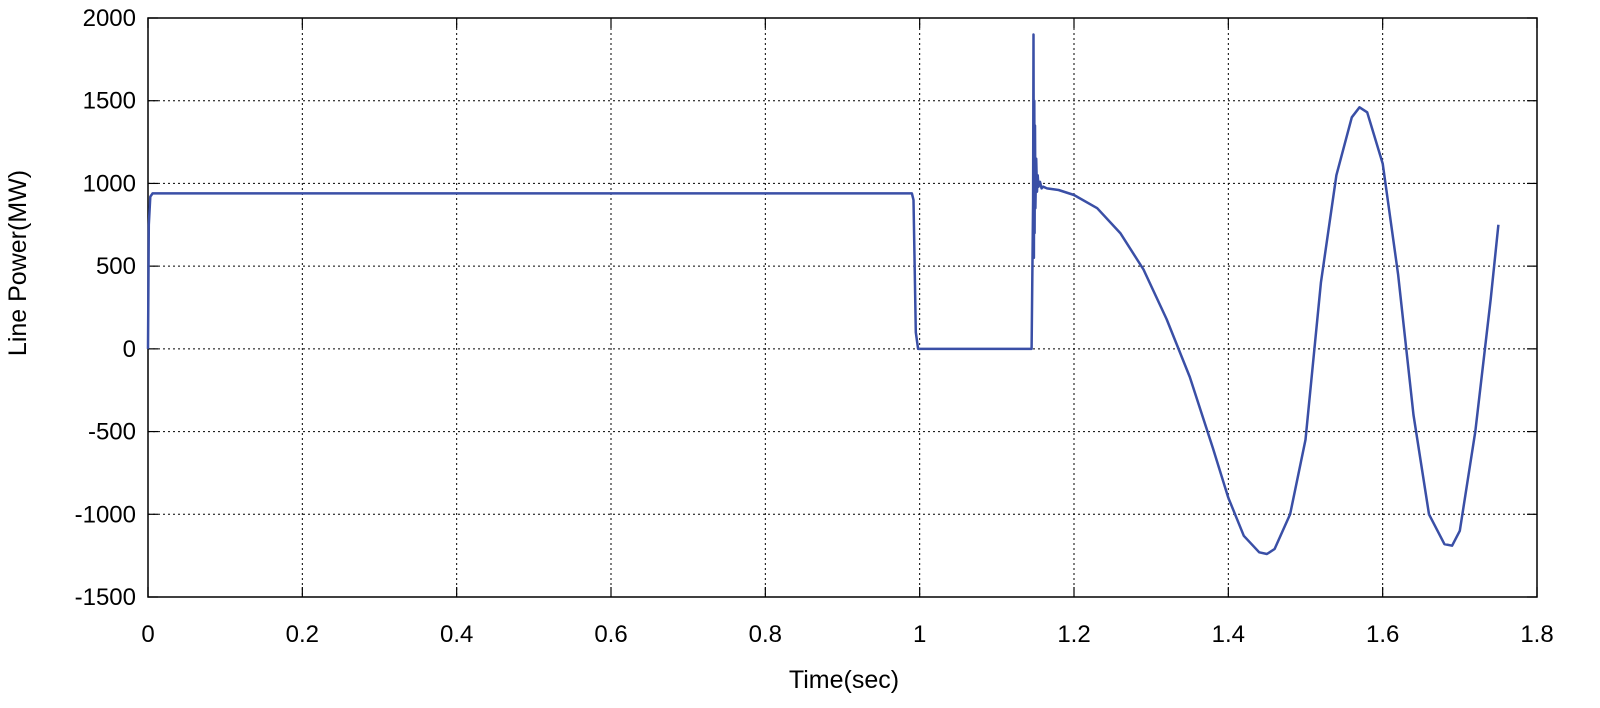  I want to click on y-tick-label: 1500, so click(109, 101).